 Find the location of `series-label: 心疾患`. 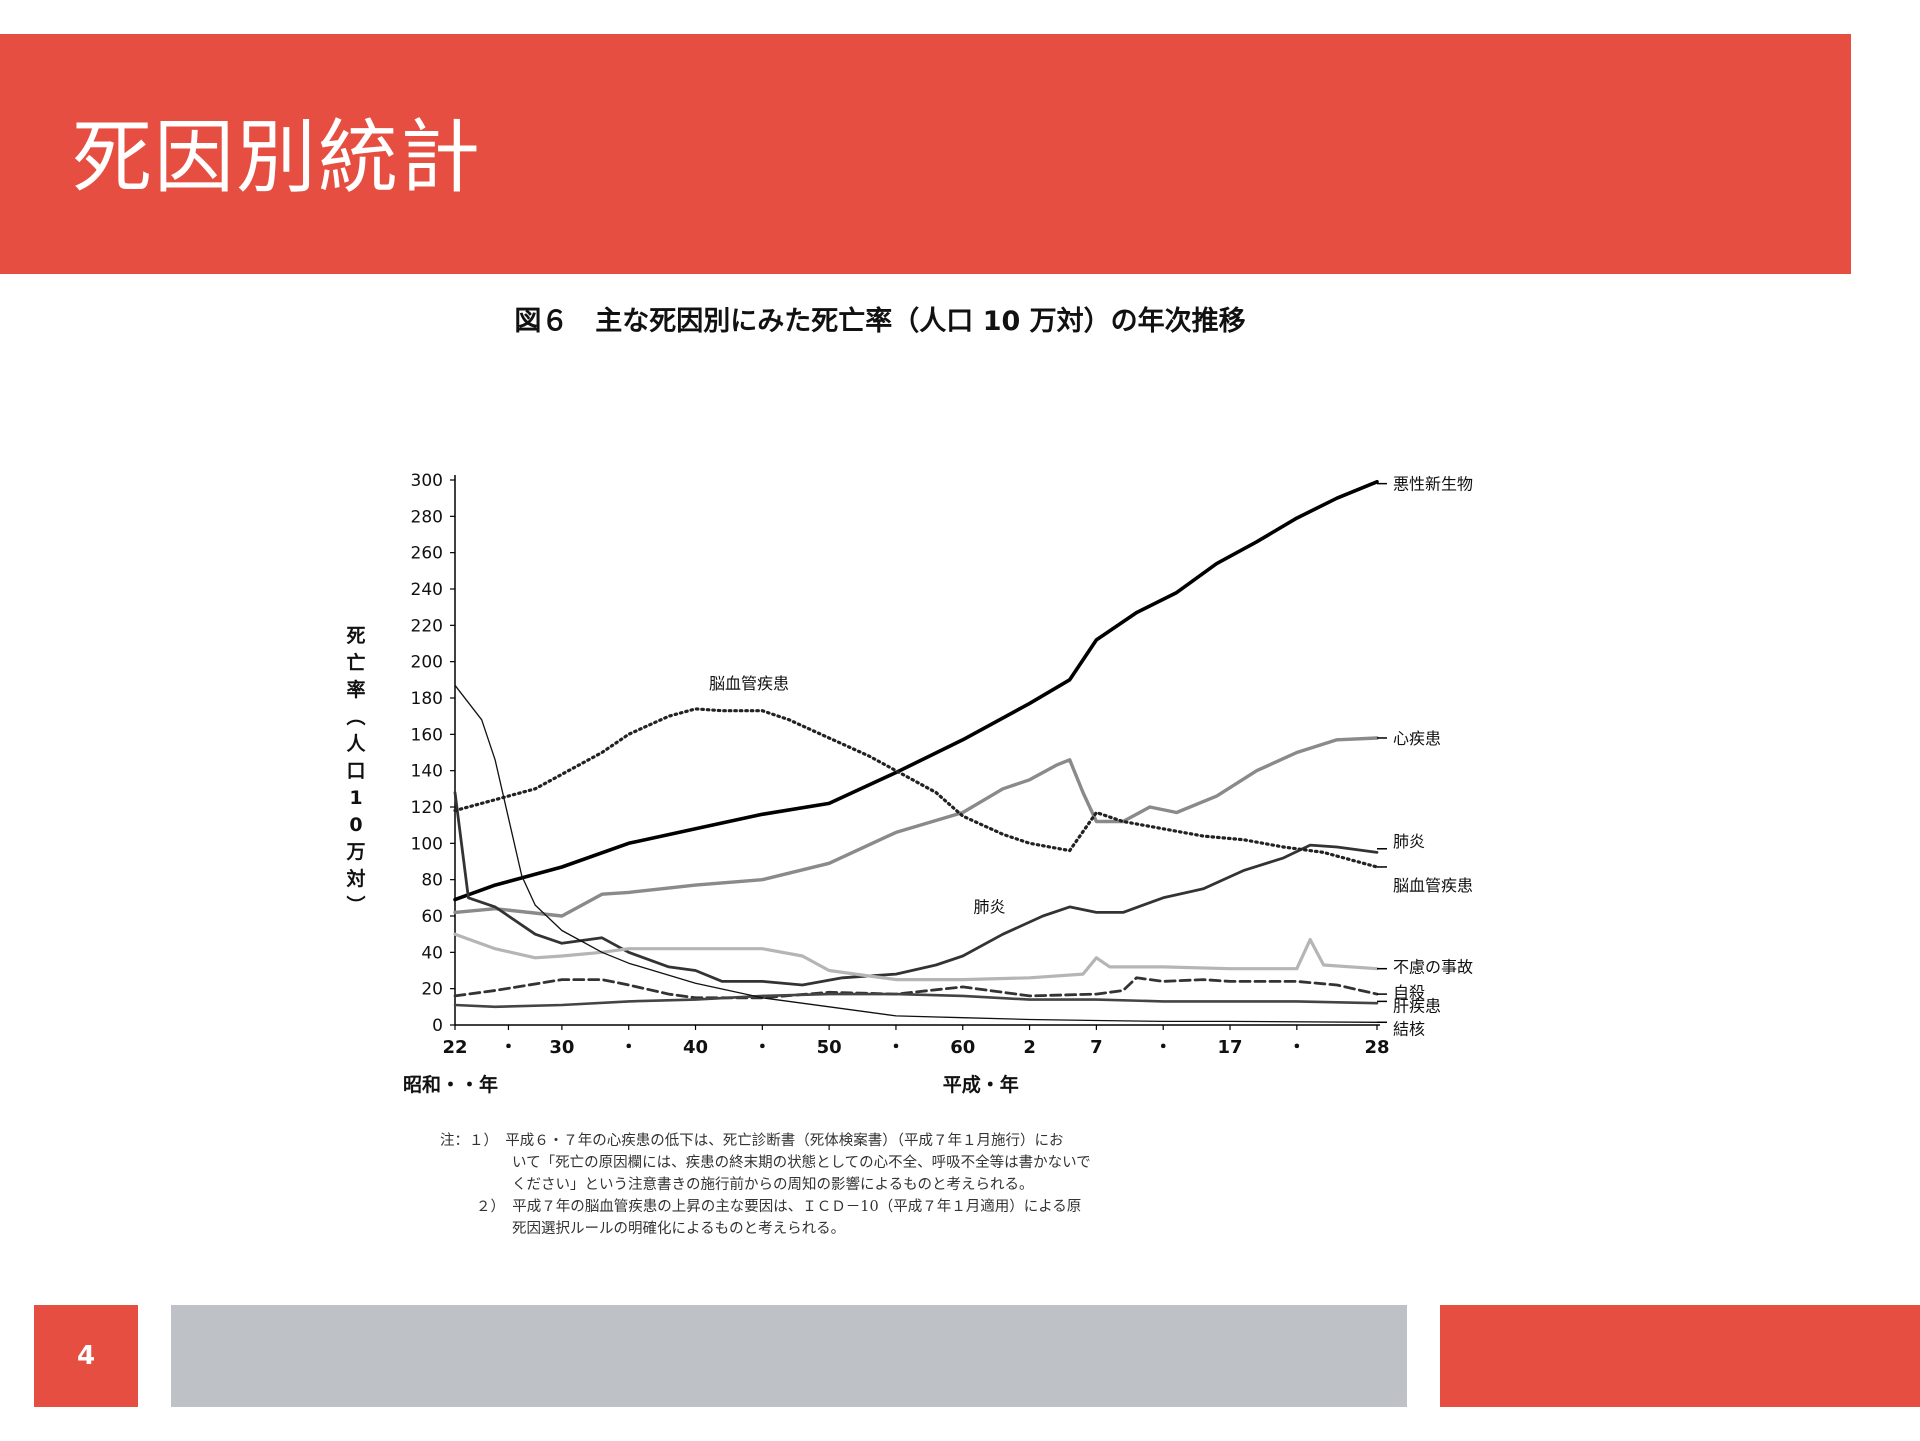

series-label: 心疾患 is located at coordinates (1417, 738).